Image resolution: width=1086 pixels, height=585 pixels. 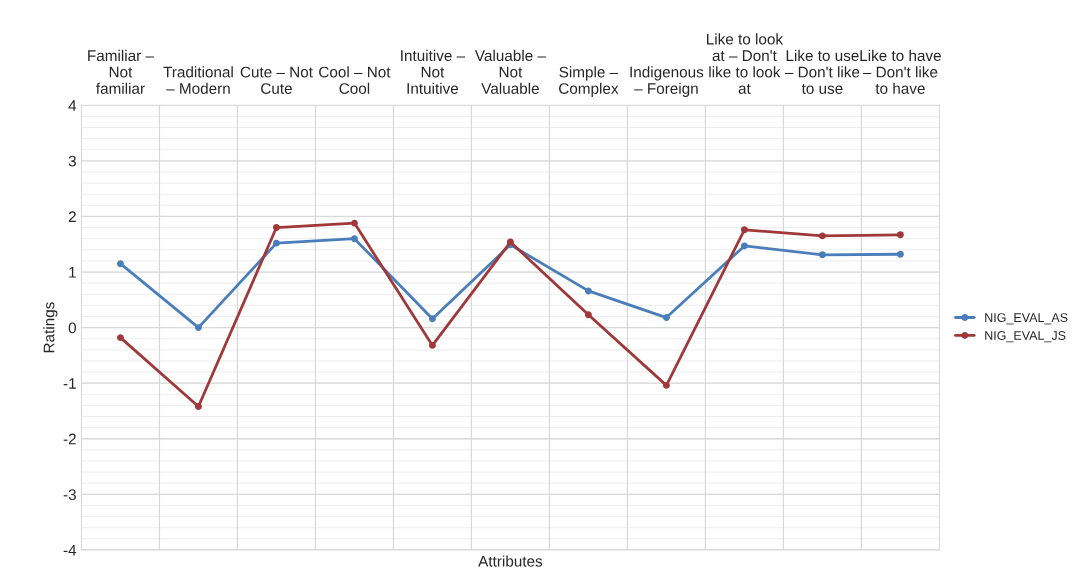 I want to click on x-tick-label: Indigenous – Foreign, so click(x=667, y=81).